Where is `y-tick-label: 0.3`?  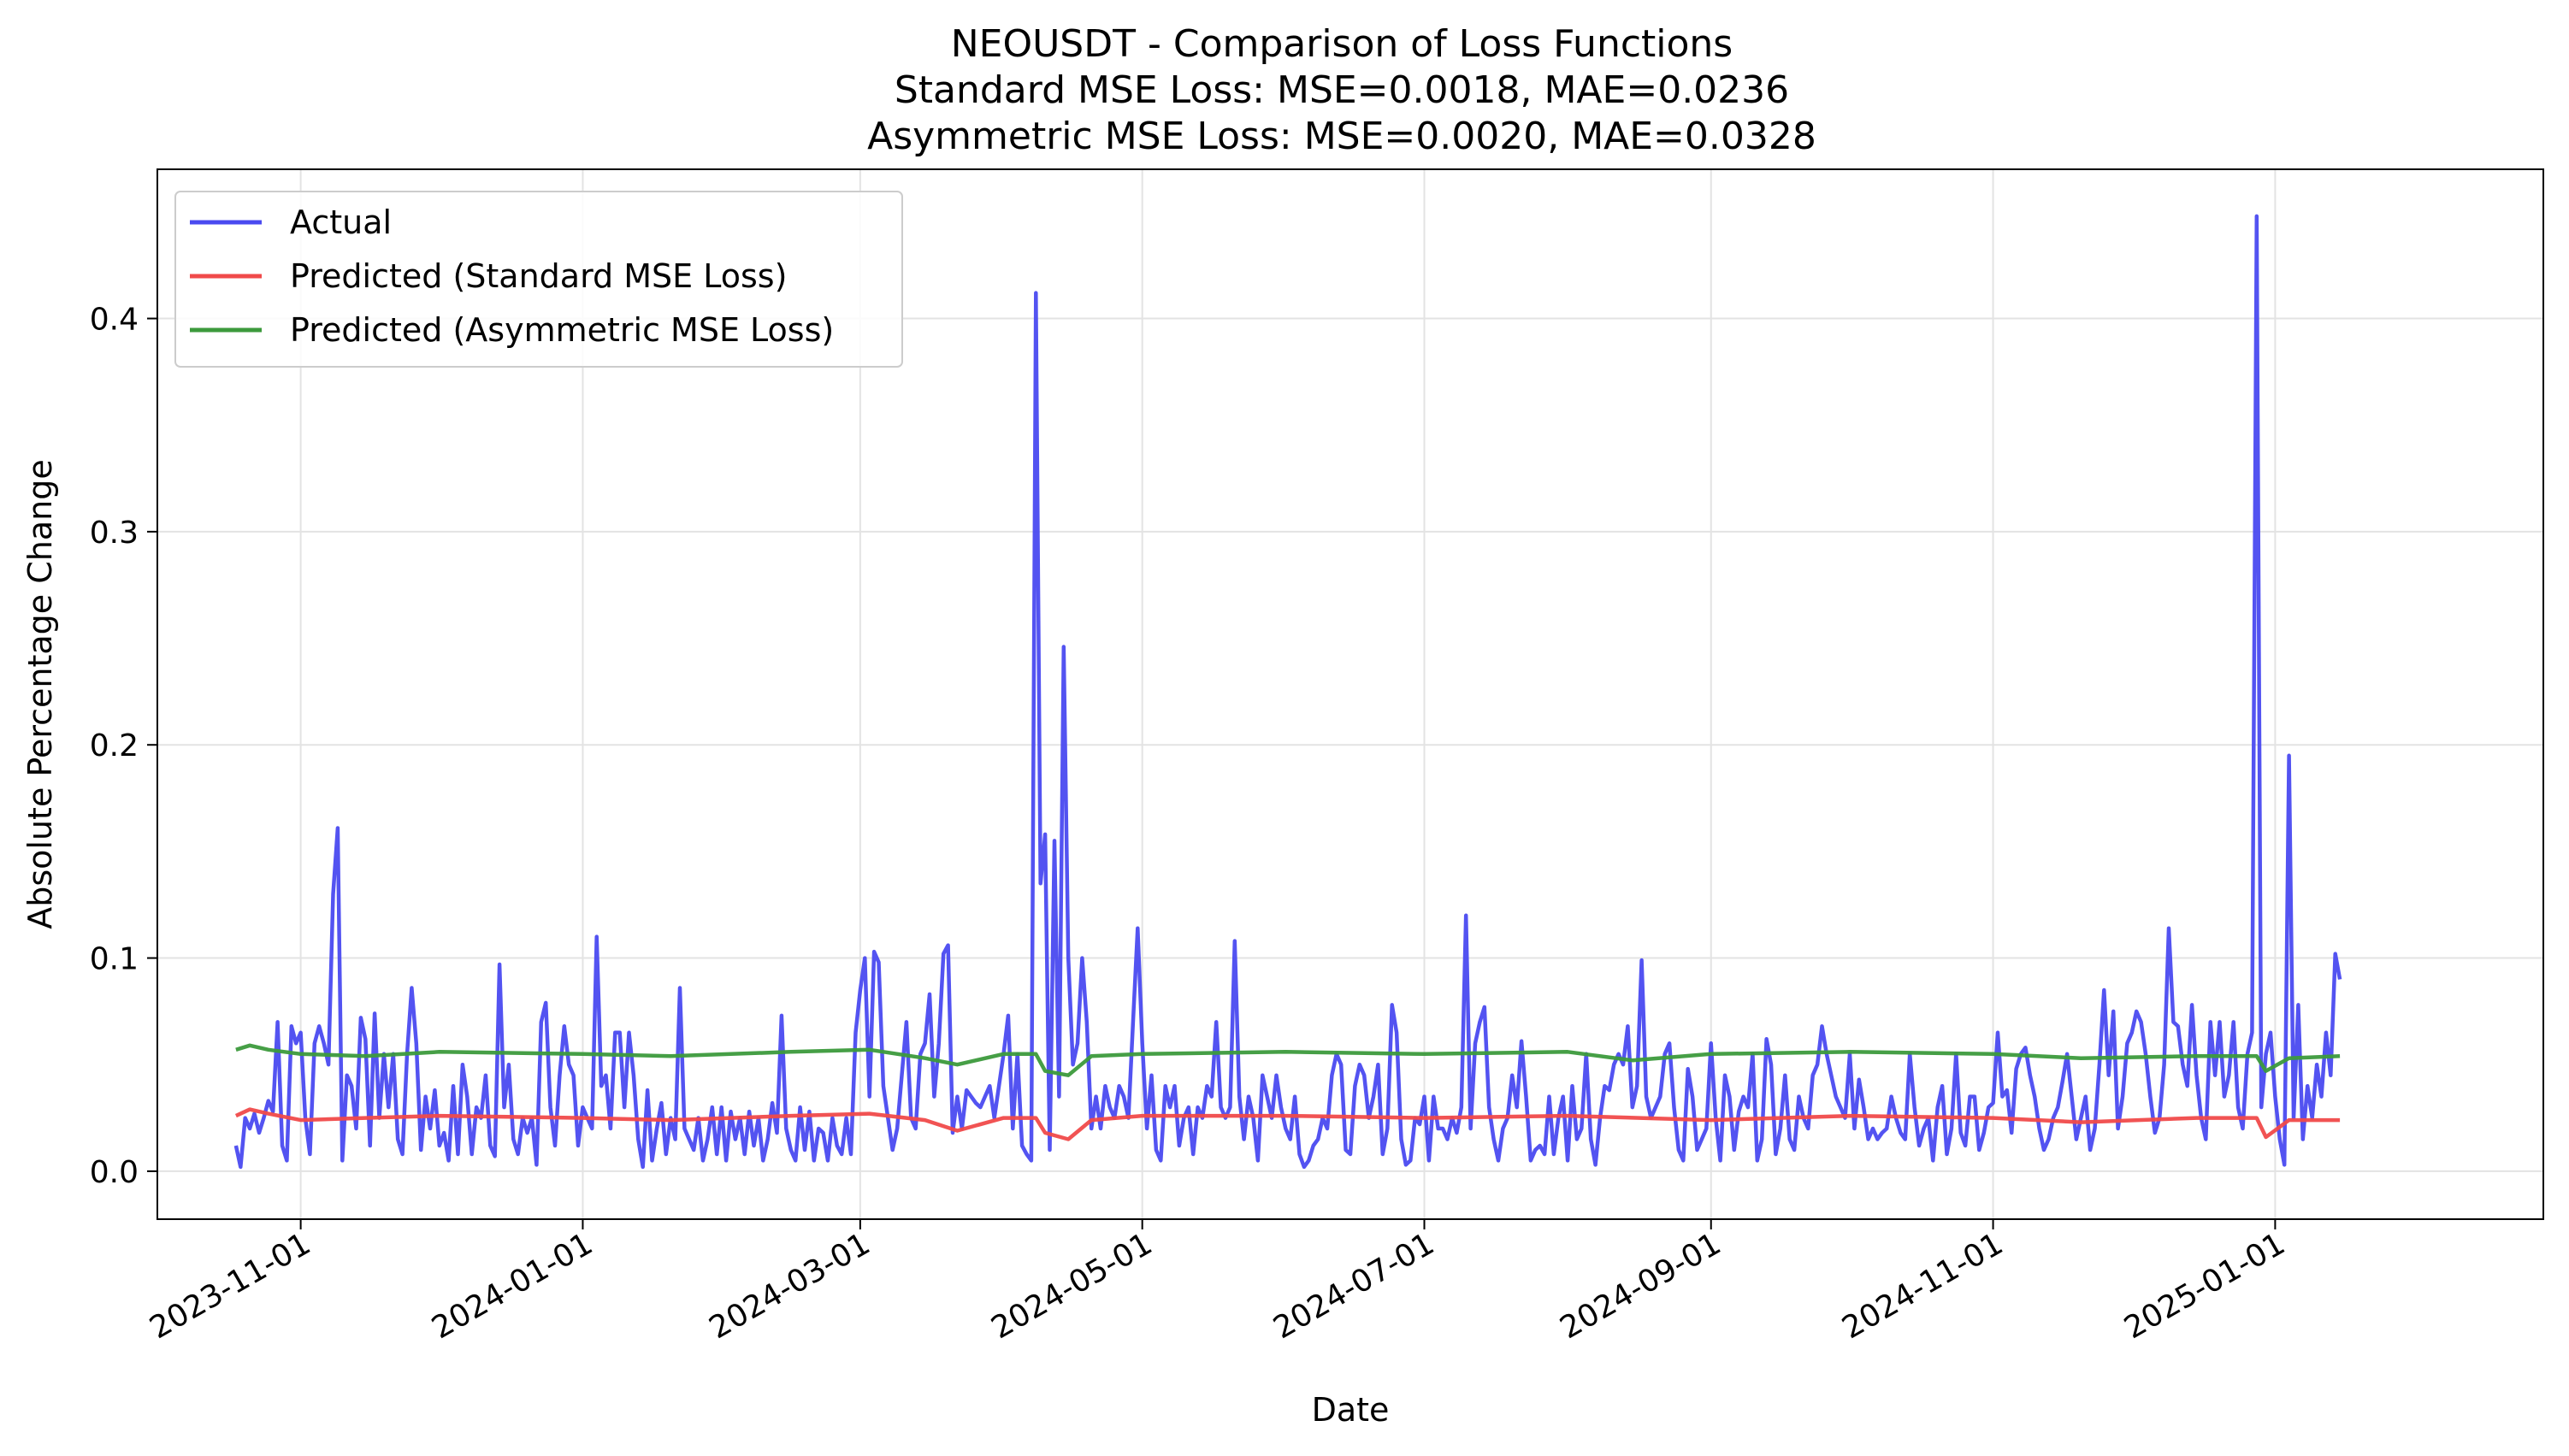 y-tick-label: 0.3 is located at coordinates (114, 533).